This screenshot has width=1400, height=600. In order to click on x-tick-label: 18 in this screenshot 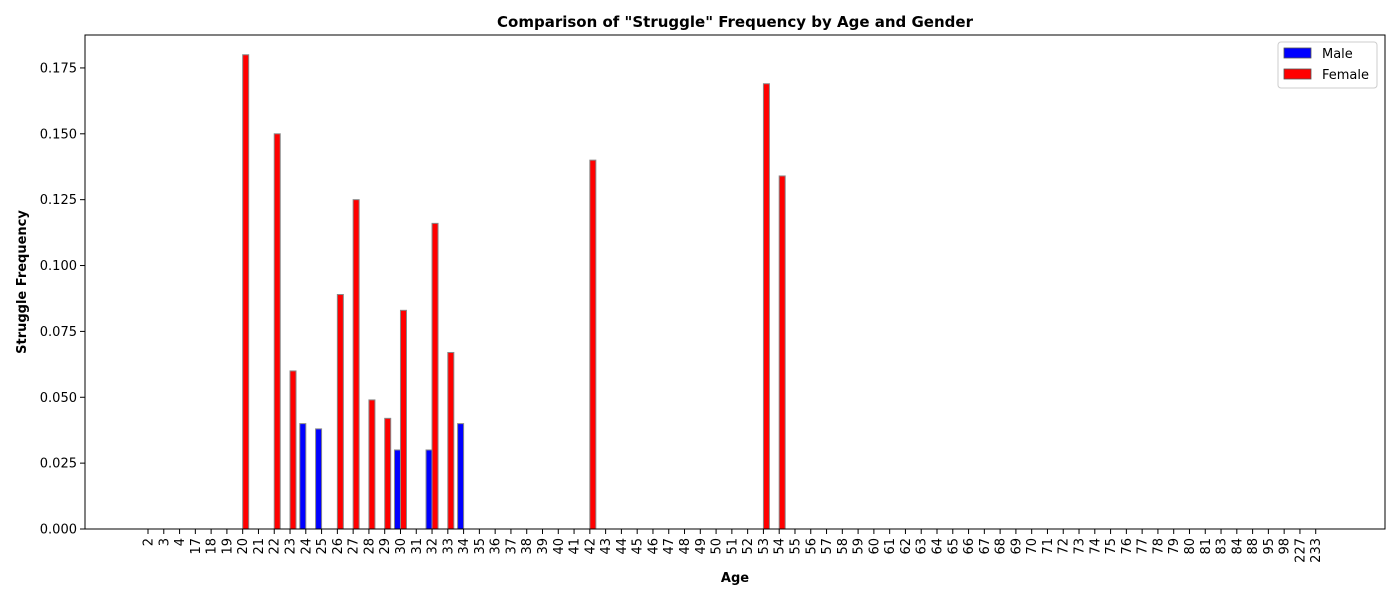, I will do `click(212, 546)`.